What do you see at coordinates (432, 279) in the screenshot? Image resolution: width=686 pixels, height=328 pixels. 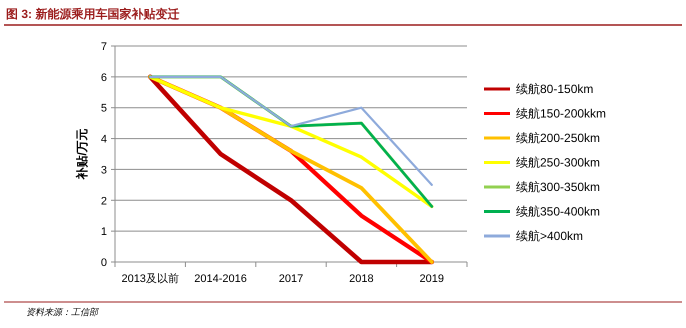 I see `x-tick-label: 2019` at bounding box center [432, 279].